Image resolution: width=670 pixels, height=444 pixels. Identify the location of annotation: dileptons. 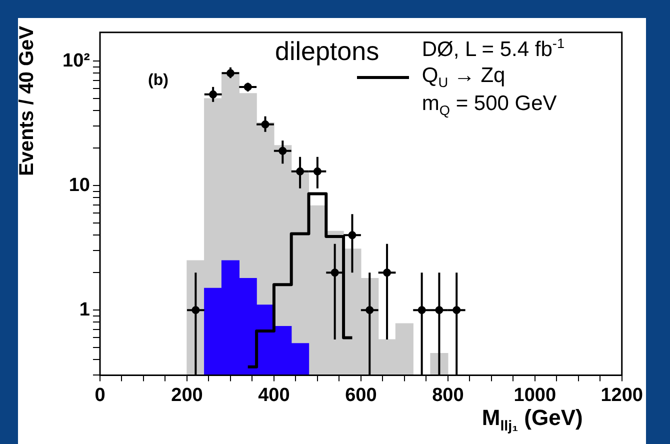
(327, 52).